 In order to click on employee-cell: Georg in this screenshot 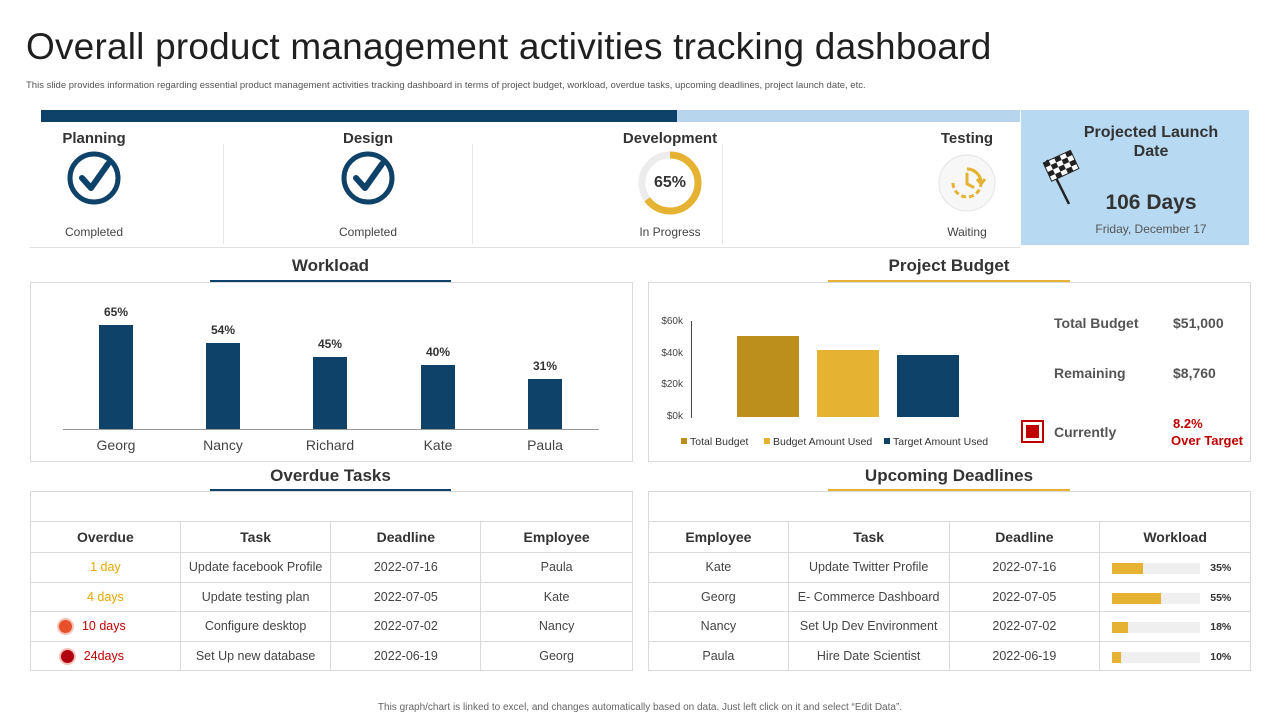, I will do `click(718, 596)`.